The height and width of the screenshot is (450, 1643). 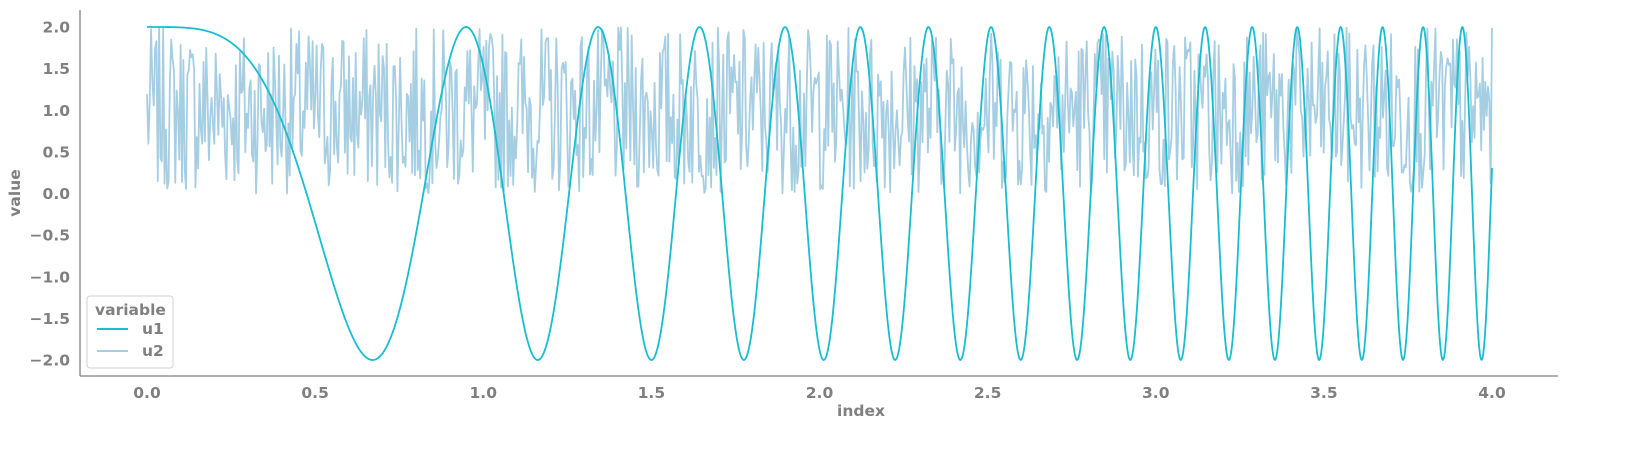 I want to click on y-tick-label: −0.5, so click(x=50, y=236).